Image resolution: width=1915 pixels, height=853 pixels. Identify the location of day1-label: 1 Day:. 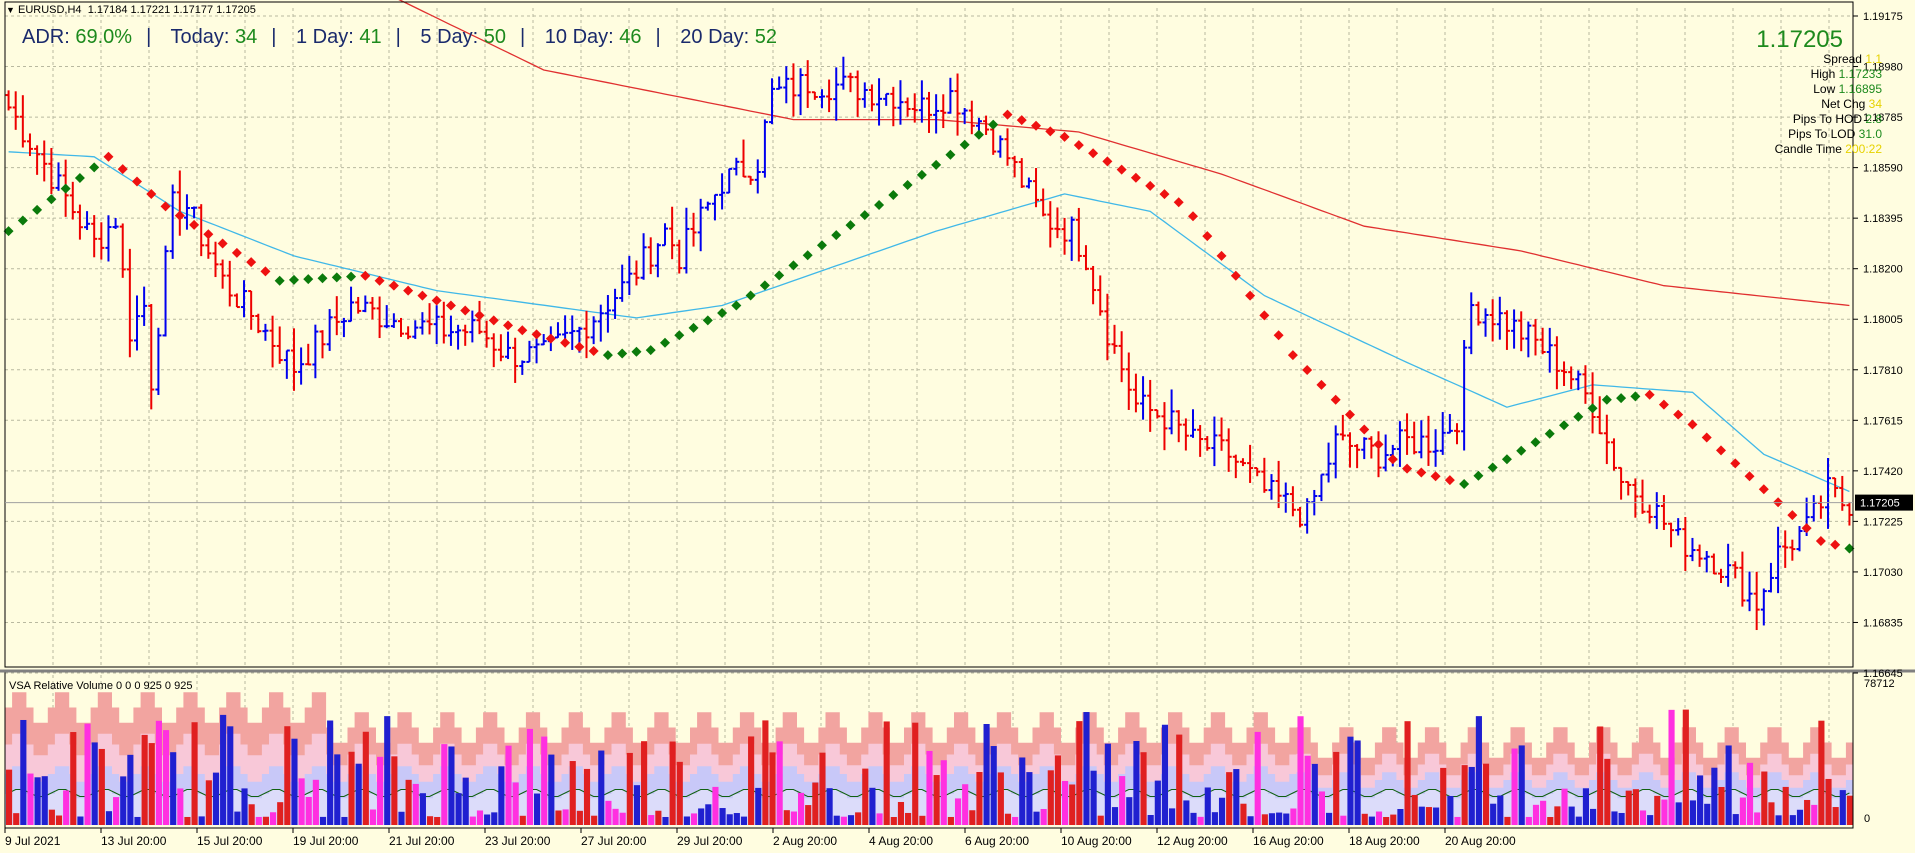
(325, 37).